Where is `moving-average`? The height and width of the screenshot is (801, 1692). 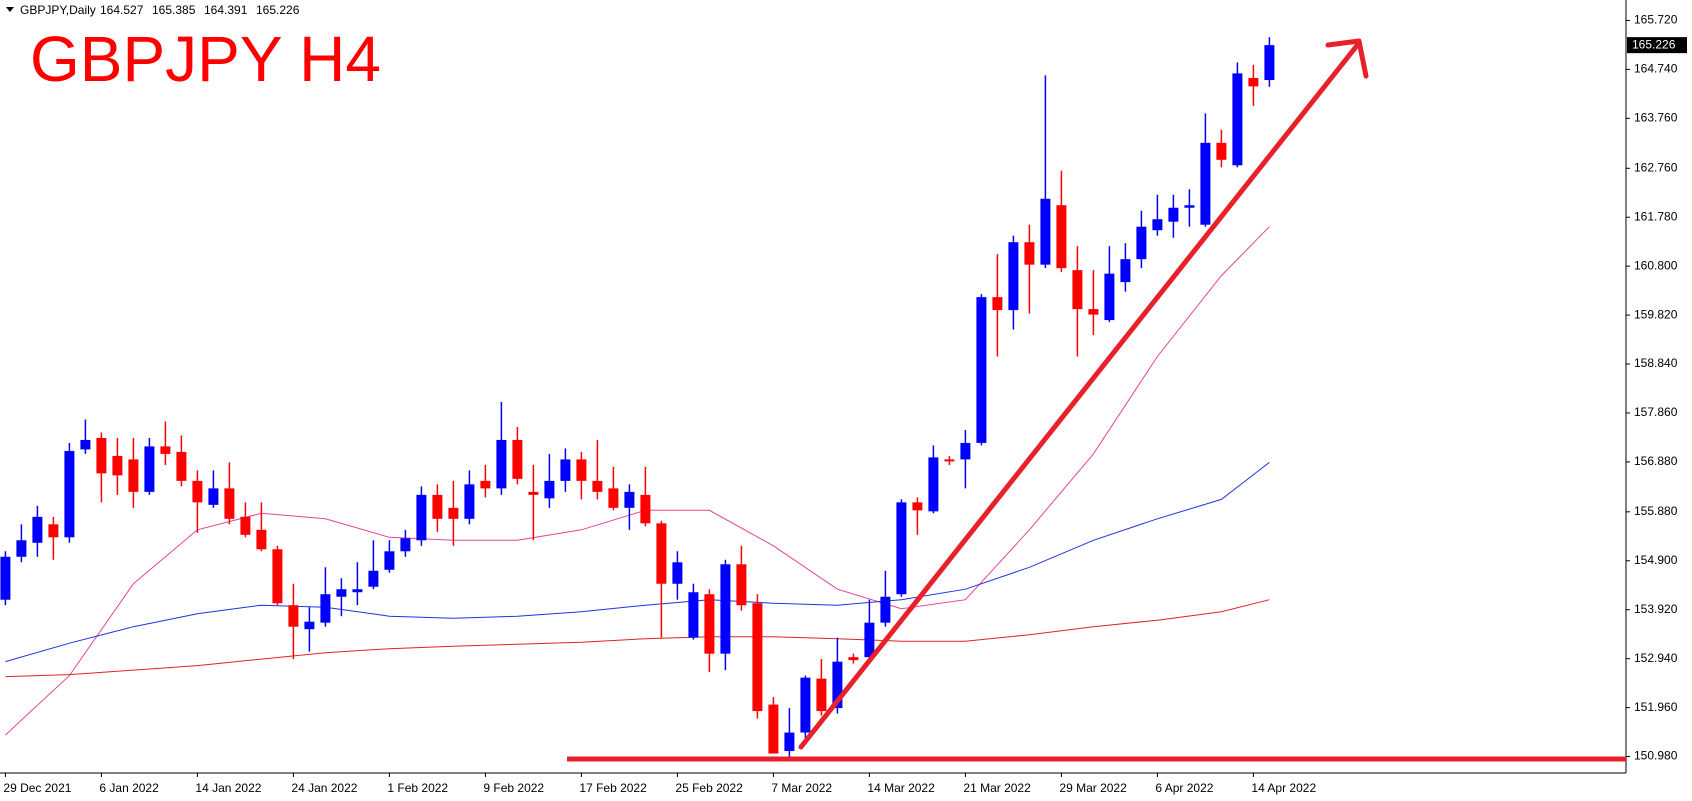 moving-average is located at coordinates (637, 638).